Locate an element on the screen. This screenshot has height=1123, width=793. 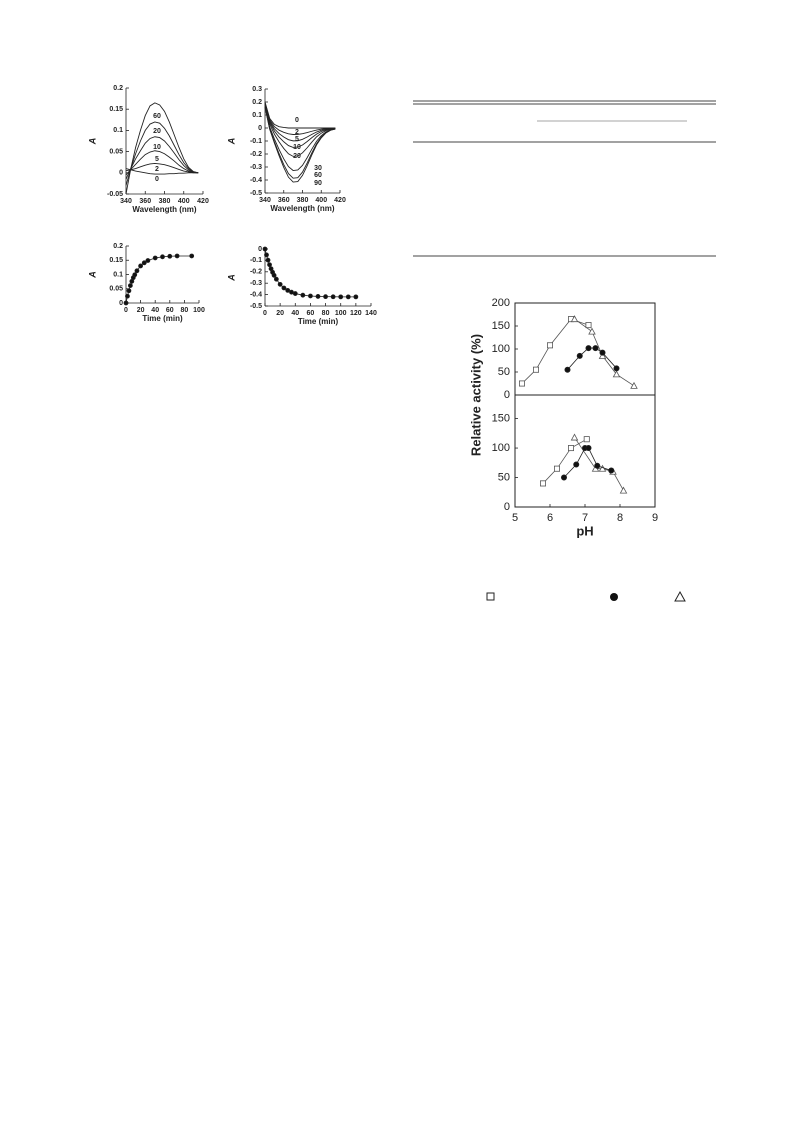
x-axis-label: Wavelength (nm) is located at coordinates (164, 209).